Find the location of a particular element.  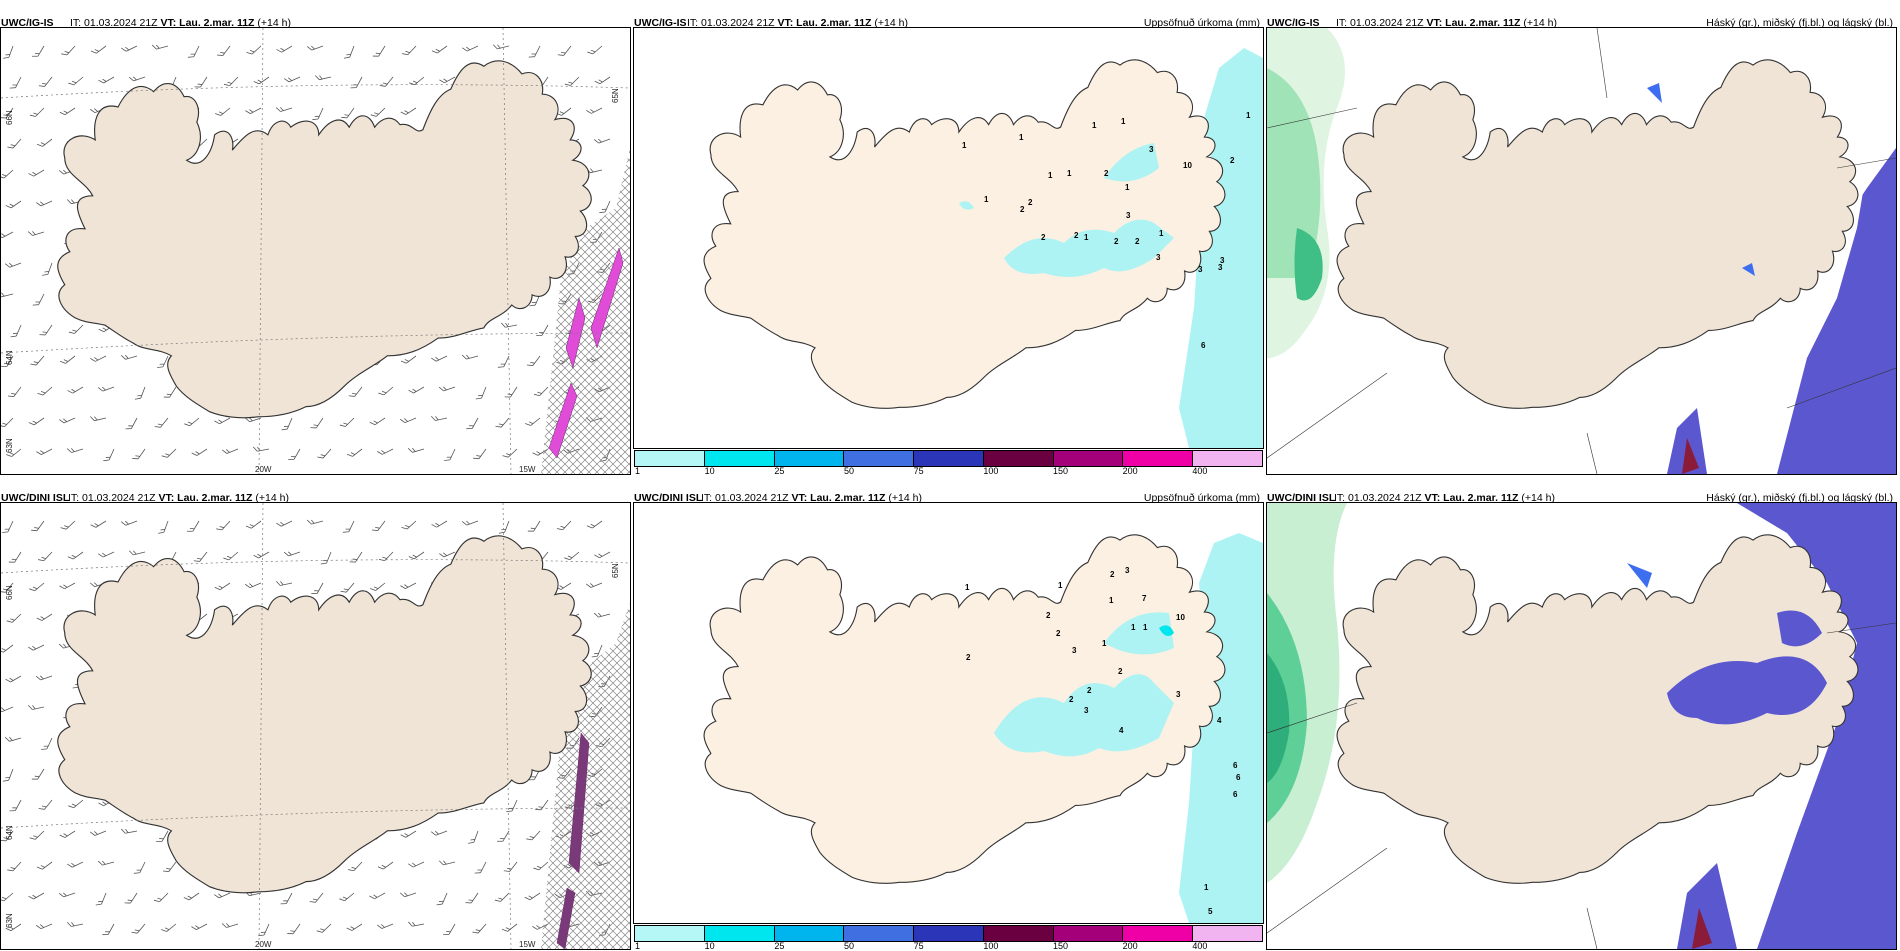

severe-band is located at coordinates (586, 353).